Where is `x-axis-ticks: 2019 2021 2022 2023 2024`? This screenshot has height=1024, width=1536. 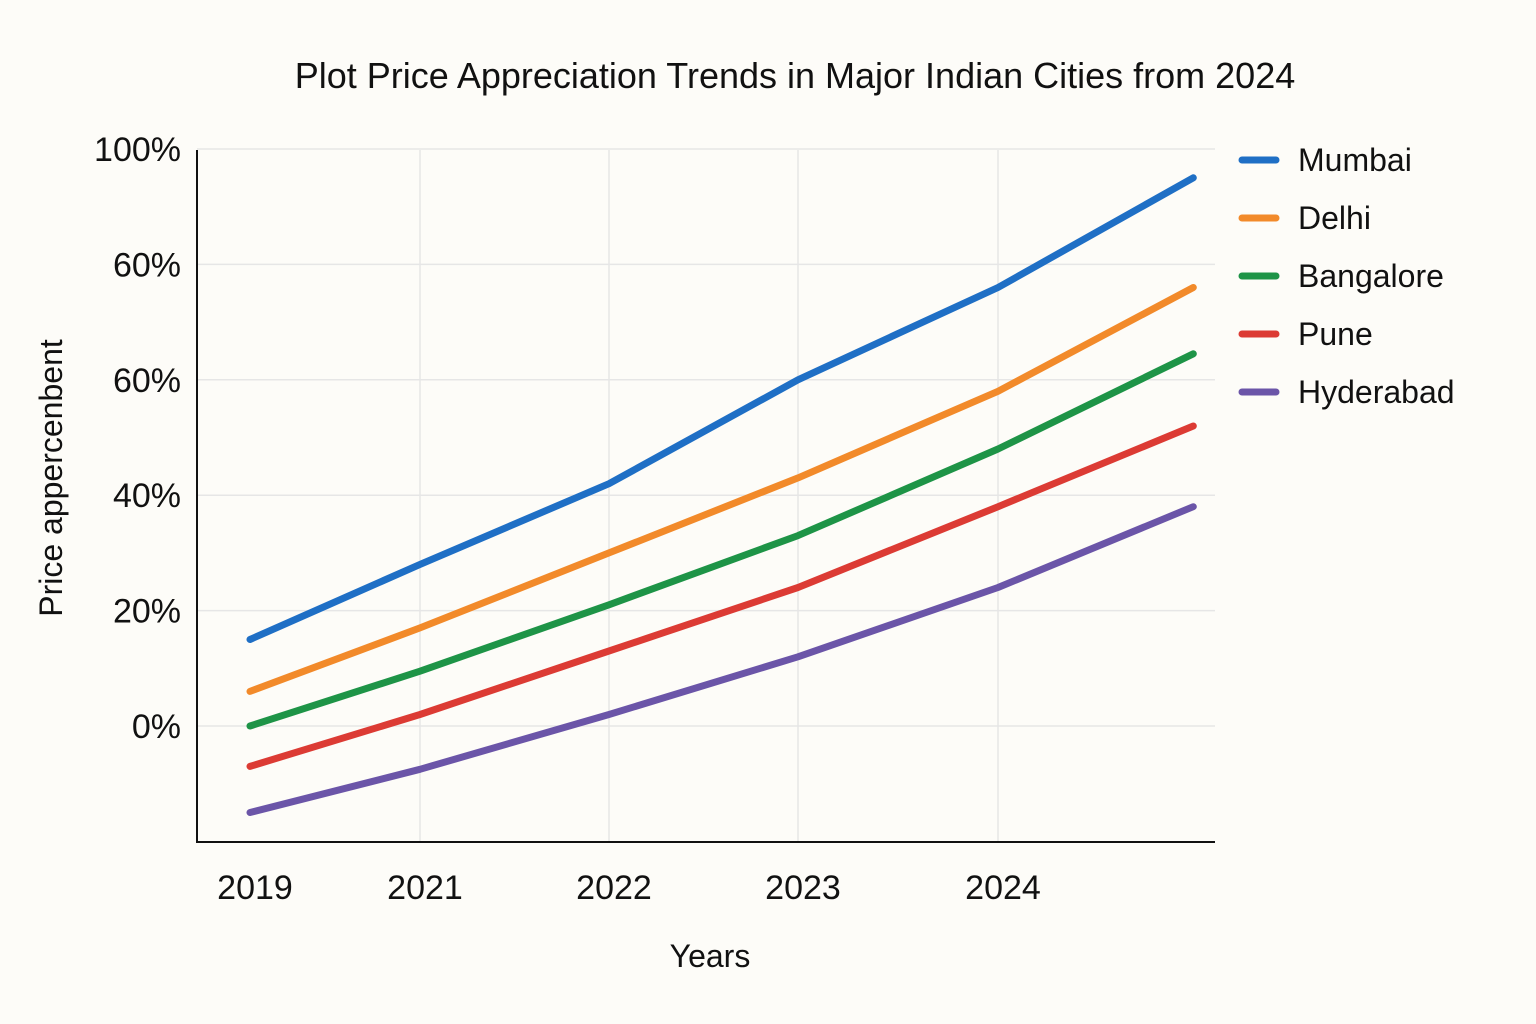 x-axis-ticks: 2019 2021 2022 2023 2024 is located at coordinates (629, 888).